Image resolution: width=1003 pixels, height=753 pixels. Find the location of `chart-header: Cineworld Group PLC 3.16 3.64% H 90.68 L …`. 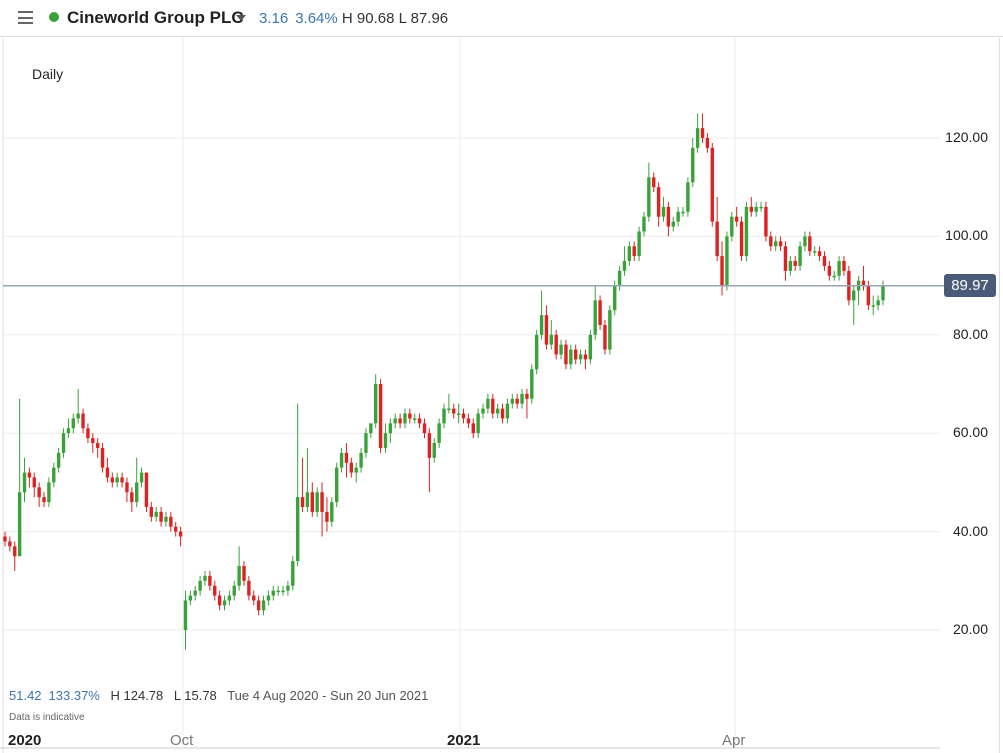

chart-header: Cineworld Group PLC 3.16 3.64% H 90.68 L … is located at coordinates (501, 18).